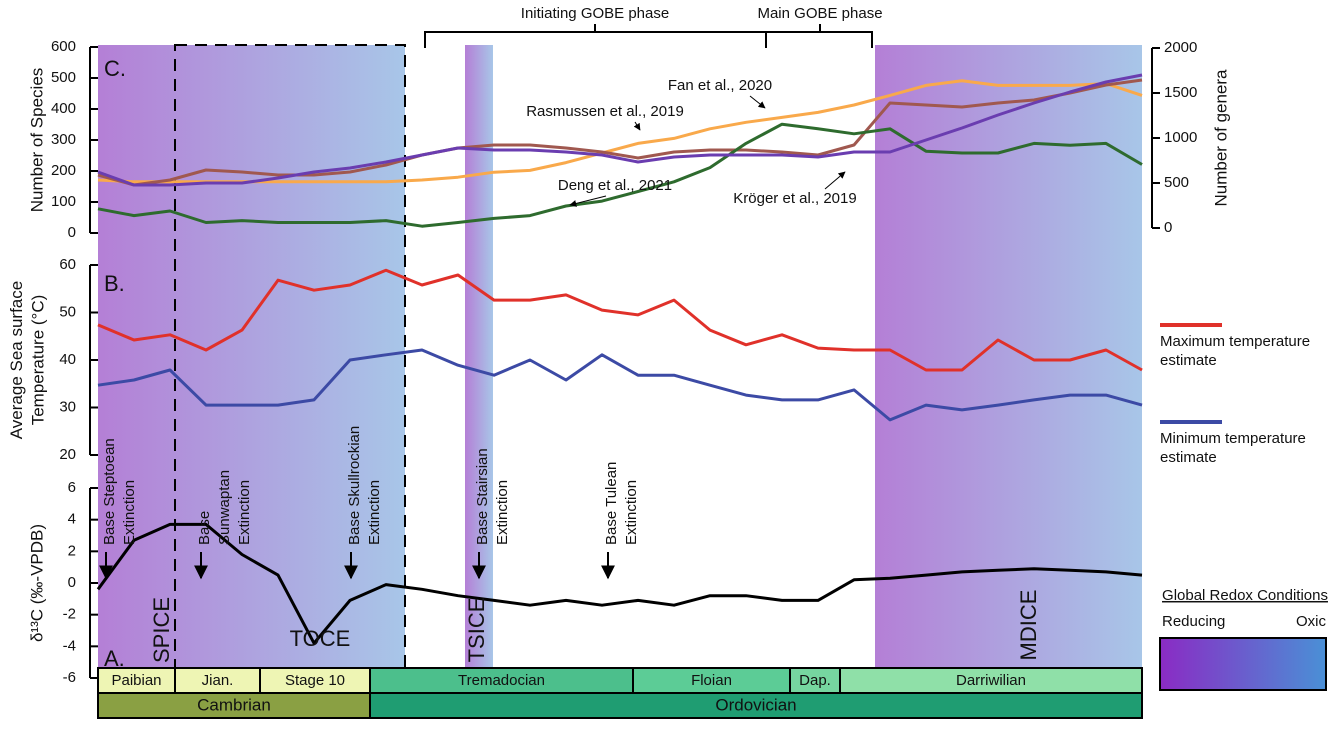 This screenshot has width=1341, height=746. What do you see at coordinates (794, 198) in the screenshot?
I see `series-label: Kröger et al., 2019` at bounding box center [794, 198].